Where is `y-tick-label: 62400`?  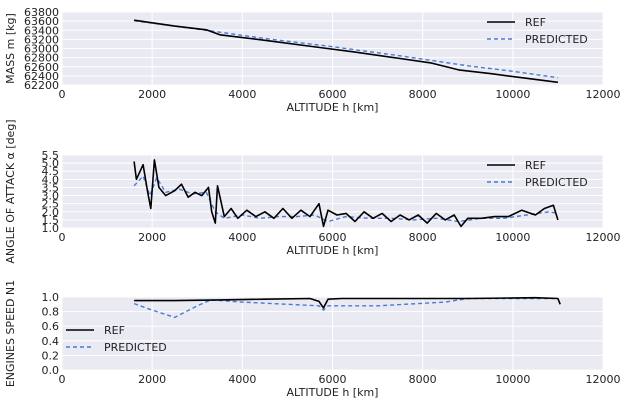 y-tick-label: 62400 is located at coordinates (41, 76).